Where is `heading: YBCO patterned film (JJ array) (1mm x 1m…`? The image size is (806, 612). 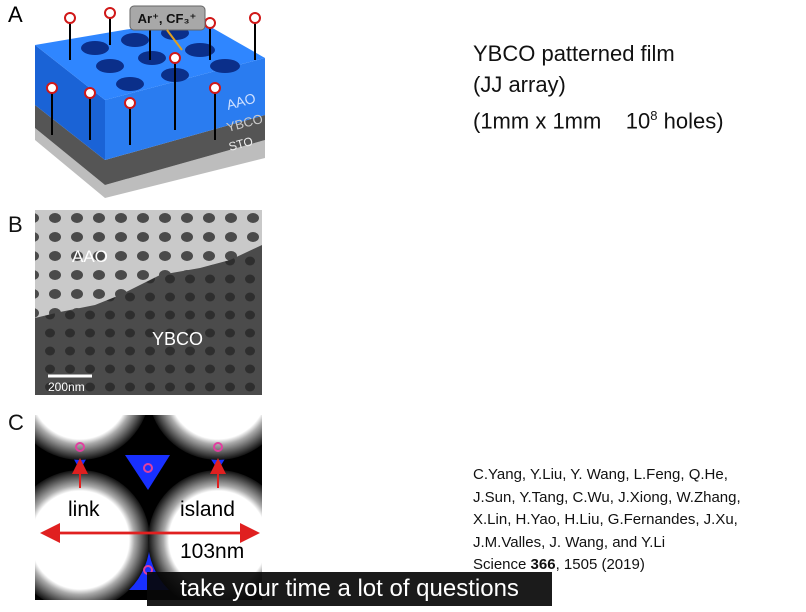 heading: YBCO patterned film (JJ array) (1mm x 1m… is located at coordinates (598, 87).